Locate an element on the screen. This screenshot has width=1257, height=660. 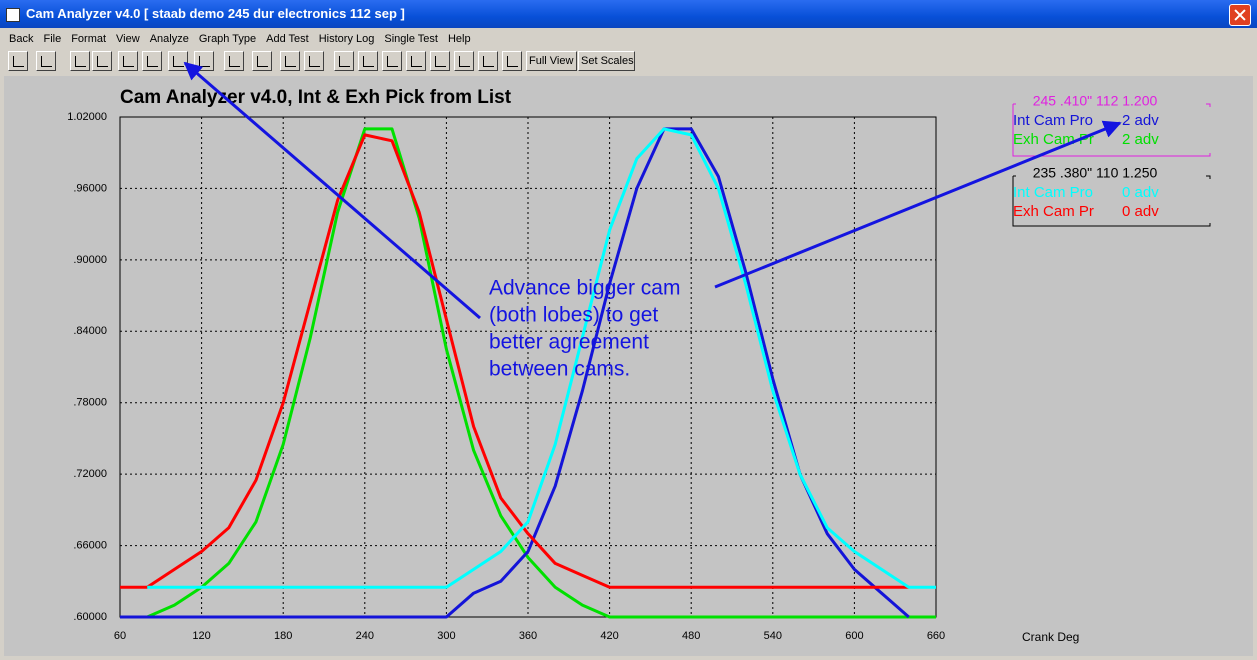
y-tick-label: .66000 is located at coordinates (90, 545).